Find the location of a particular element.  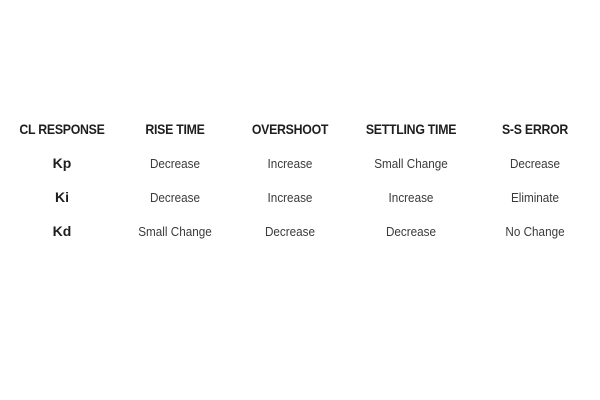

cell-kd-rise-time: Small Change is located at coordinates (175, 231).